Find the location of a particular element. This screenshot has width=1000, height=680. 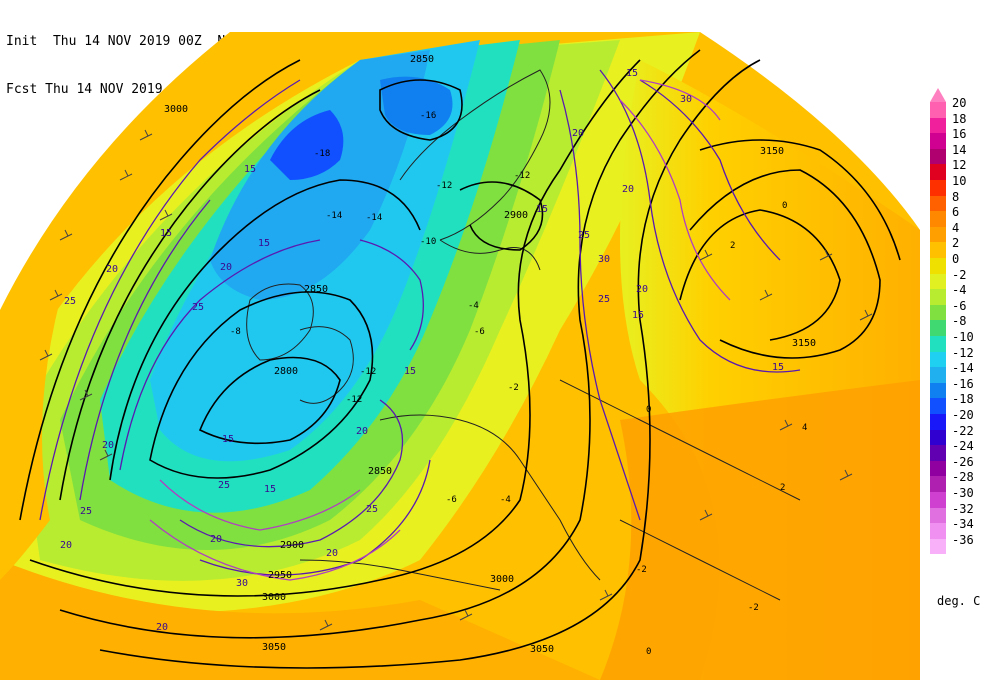

colorbar-label: -24 is located at coordinates (963, 446).